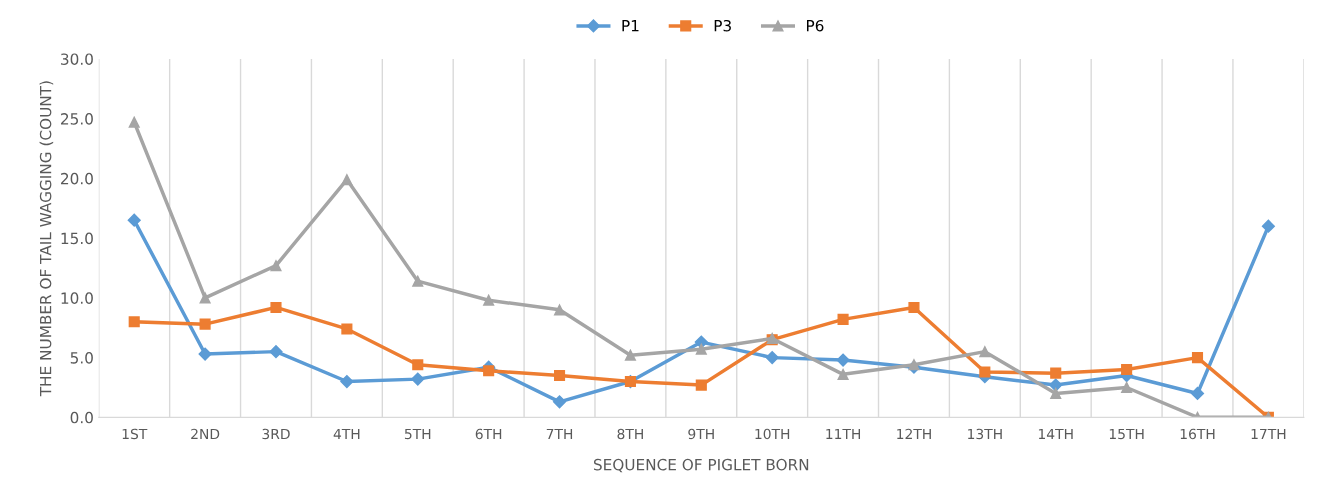 Image resolution: width=1317 pixels, height=491 pixels. What do you see at coordinates (815, 25) in the screenshot?
I see `legend-label: P6` at bounding box center [815, 25].